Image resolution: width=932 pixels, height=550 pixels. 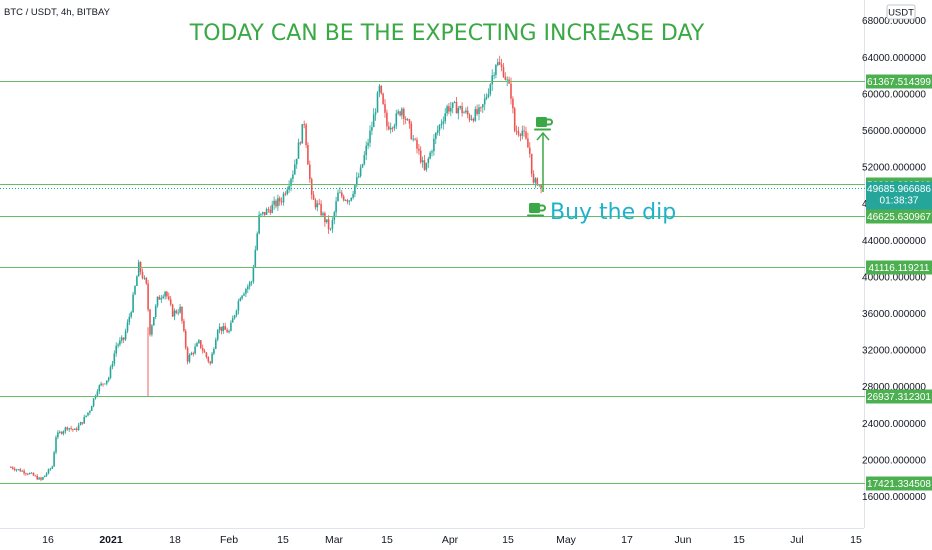 What do you see at coordinates (899, 82) in the screenshot?
I see `level-price-label: 61367.514399` at bounding box center [899, 82].